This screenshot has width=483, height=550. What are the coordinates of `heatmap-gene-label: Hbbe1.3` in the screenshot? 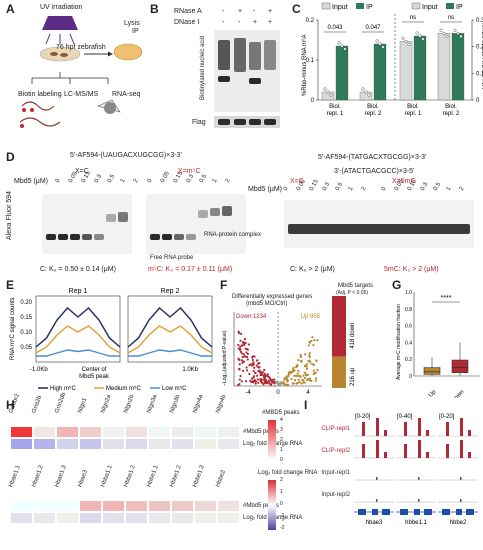 It's located at (199, 476).